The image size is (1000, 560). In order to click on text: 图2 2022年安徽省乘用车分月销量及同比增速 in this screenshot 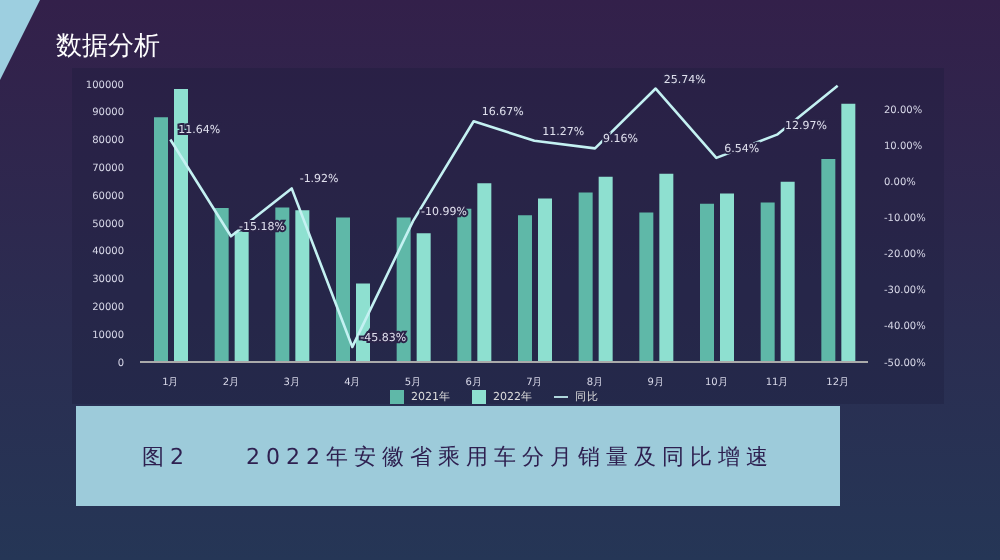, I will do `click(458, 456)`.